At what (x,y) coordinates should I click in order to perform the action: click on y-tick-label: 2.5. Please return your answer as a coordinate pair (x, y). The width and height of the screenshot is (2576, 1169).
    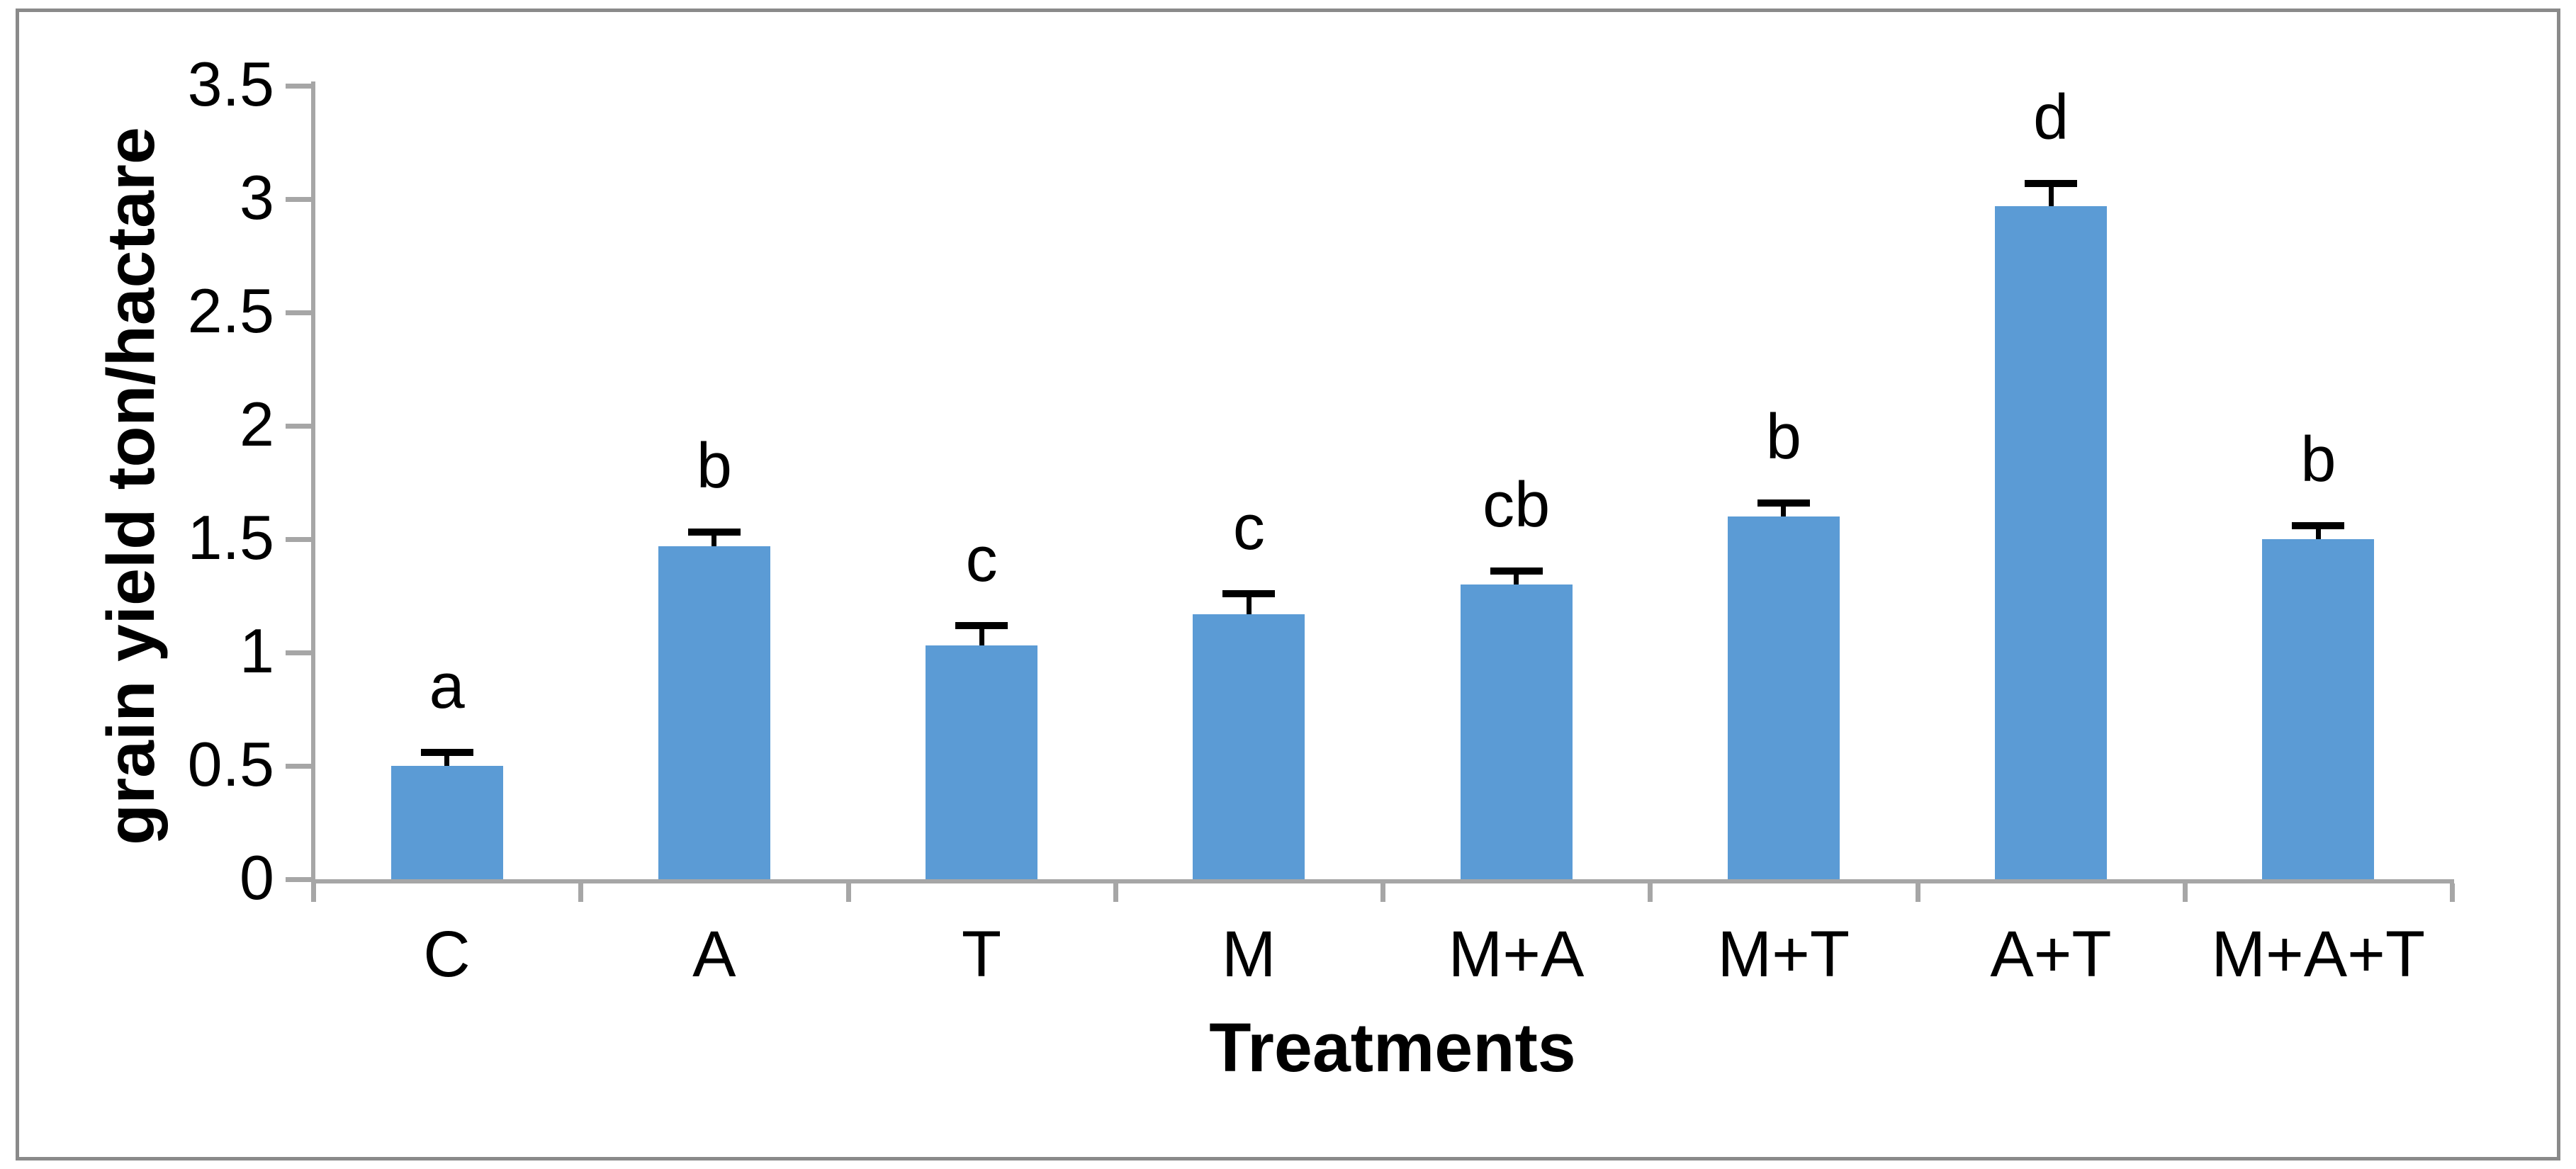
    Looking at the image, I should click on (231, 311).